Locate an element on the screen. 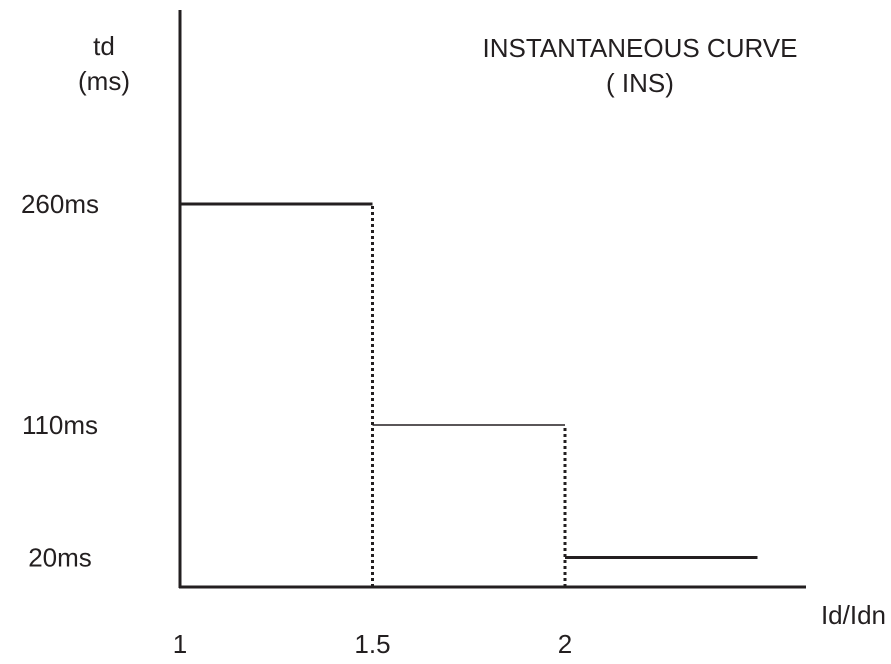  chart-title-line-1: INSTANTANEOUS CURVE is located at coordinates (640, 48).